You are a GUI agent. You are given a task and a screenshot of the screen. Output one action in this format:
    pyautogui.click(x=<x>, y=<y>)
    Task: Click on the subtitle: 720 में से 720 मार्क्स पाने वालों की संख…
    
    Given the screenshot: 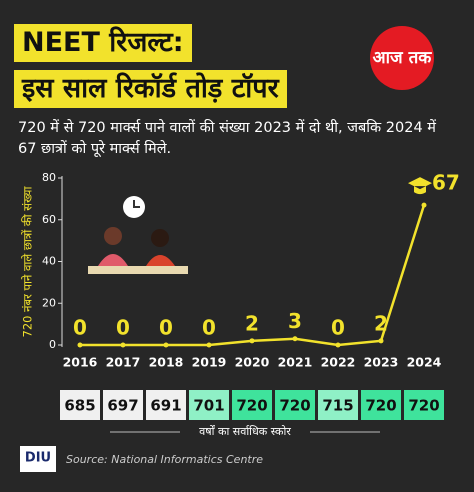 What is the action you would take?
    pyautogui.click(x=227, y=138)
    